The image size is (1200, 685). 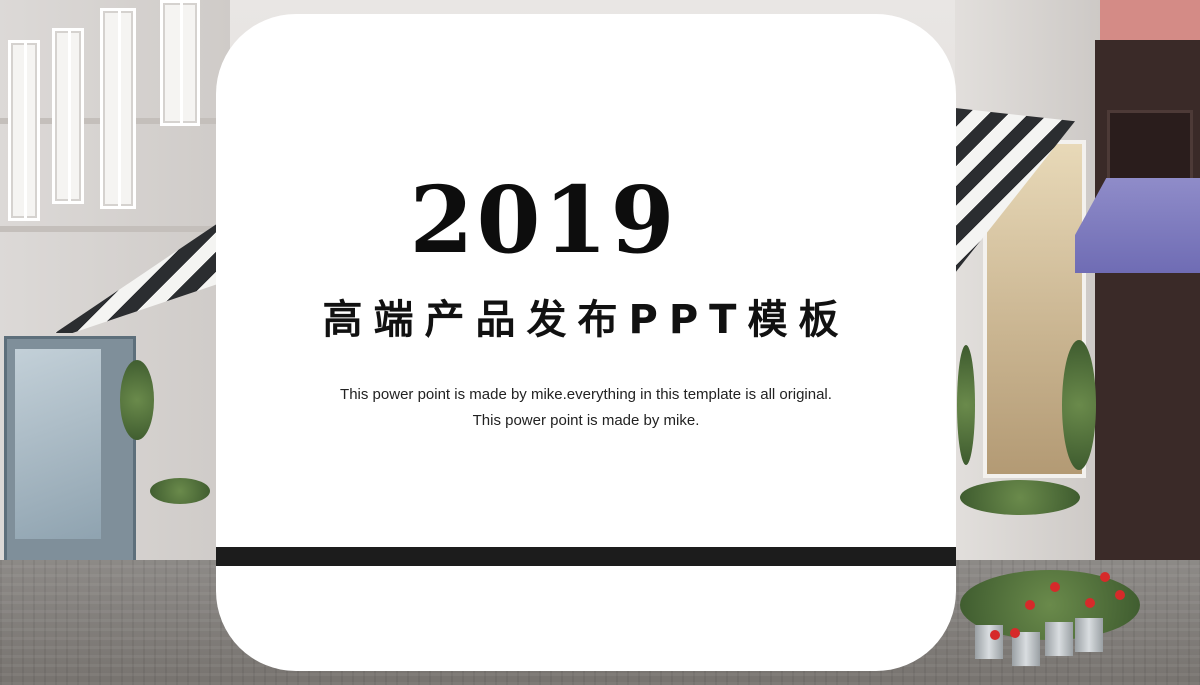 What do you see at coordinates (70, 453) in the screenshot?
I see `left-shopfront` at bounding box center [70, 453].